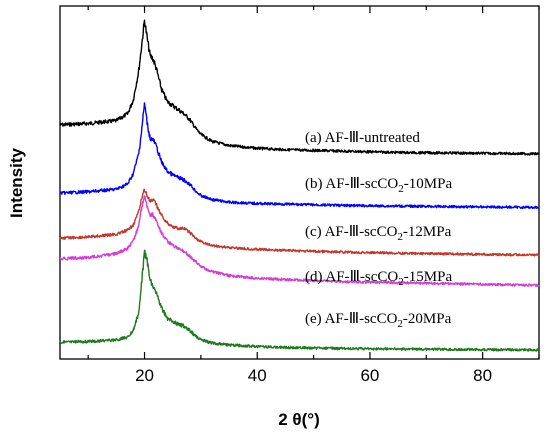  What do you see at coordinates (144, 375) in the screenshot?
I see `x-tick-label-20: 20` at bounding box center [144, 375].